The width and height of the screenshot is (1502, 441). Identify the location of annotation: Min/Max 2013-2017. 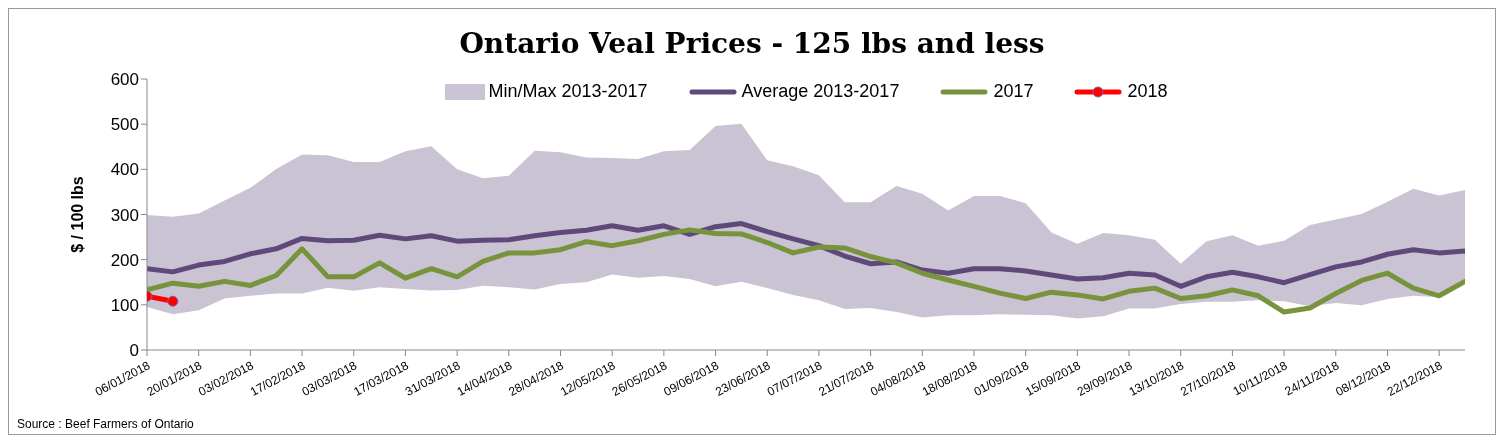
(568, 91).